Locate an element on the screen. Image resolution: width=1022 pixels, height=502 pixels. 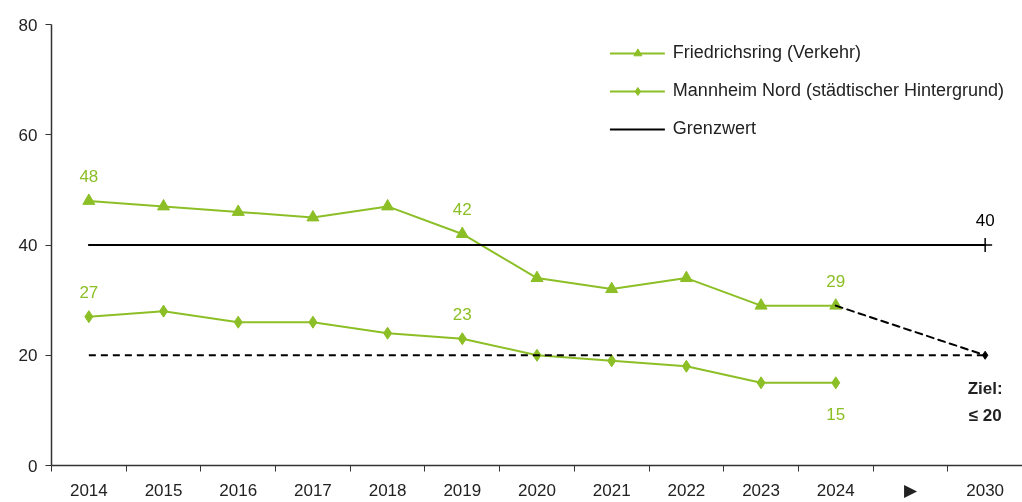
legend-label: Friedrichsring (Verkehr) is located at coordinates (766, 52).